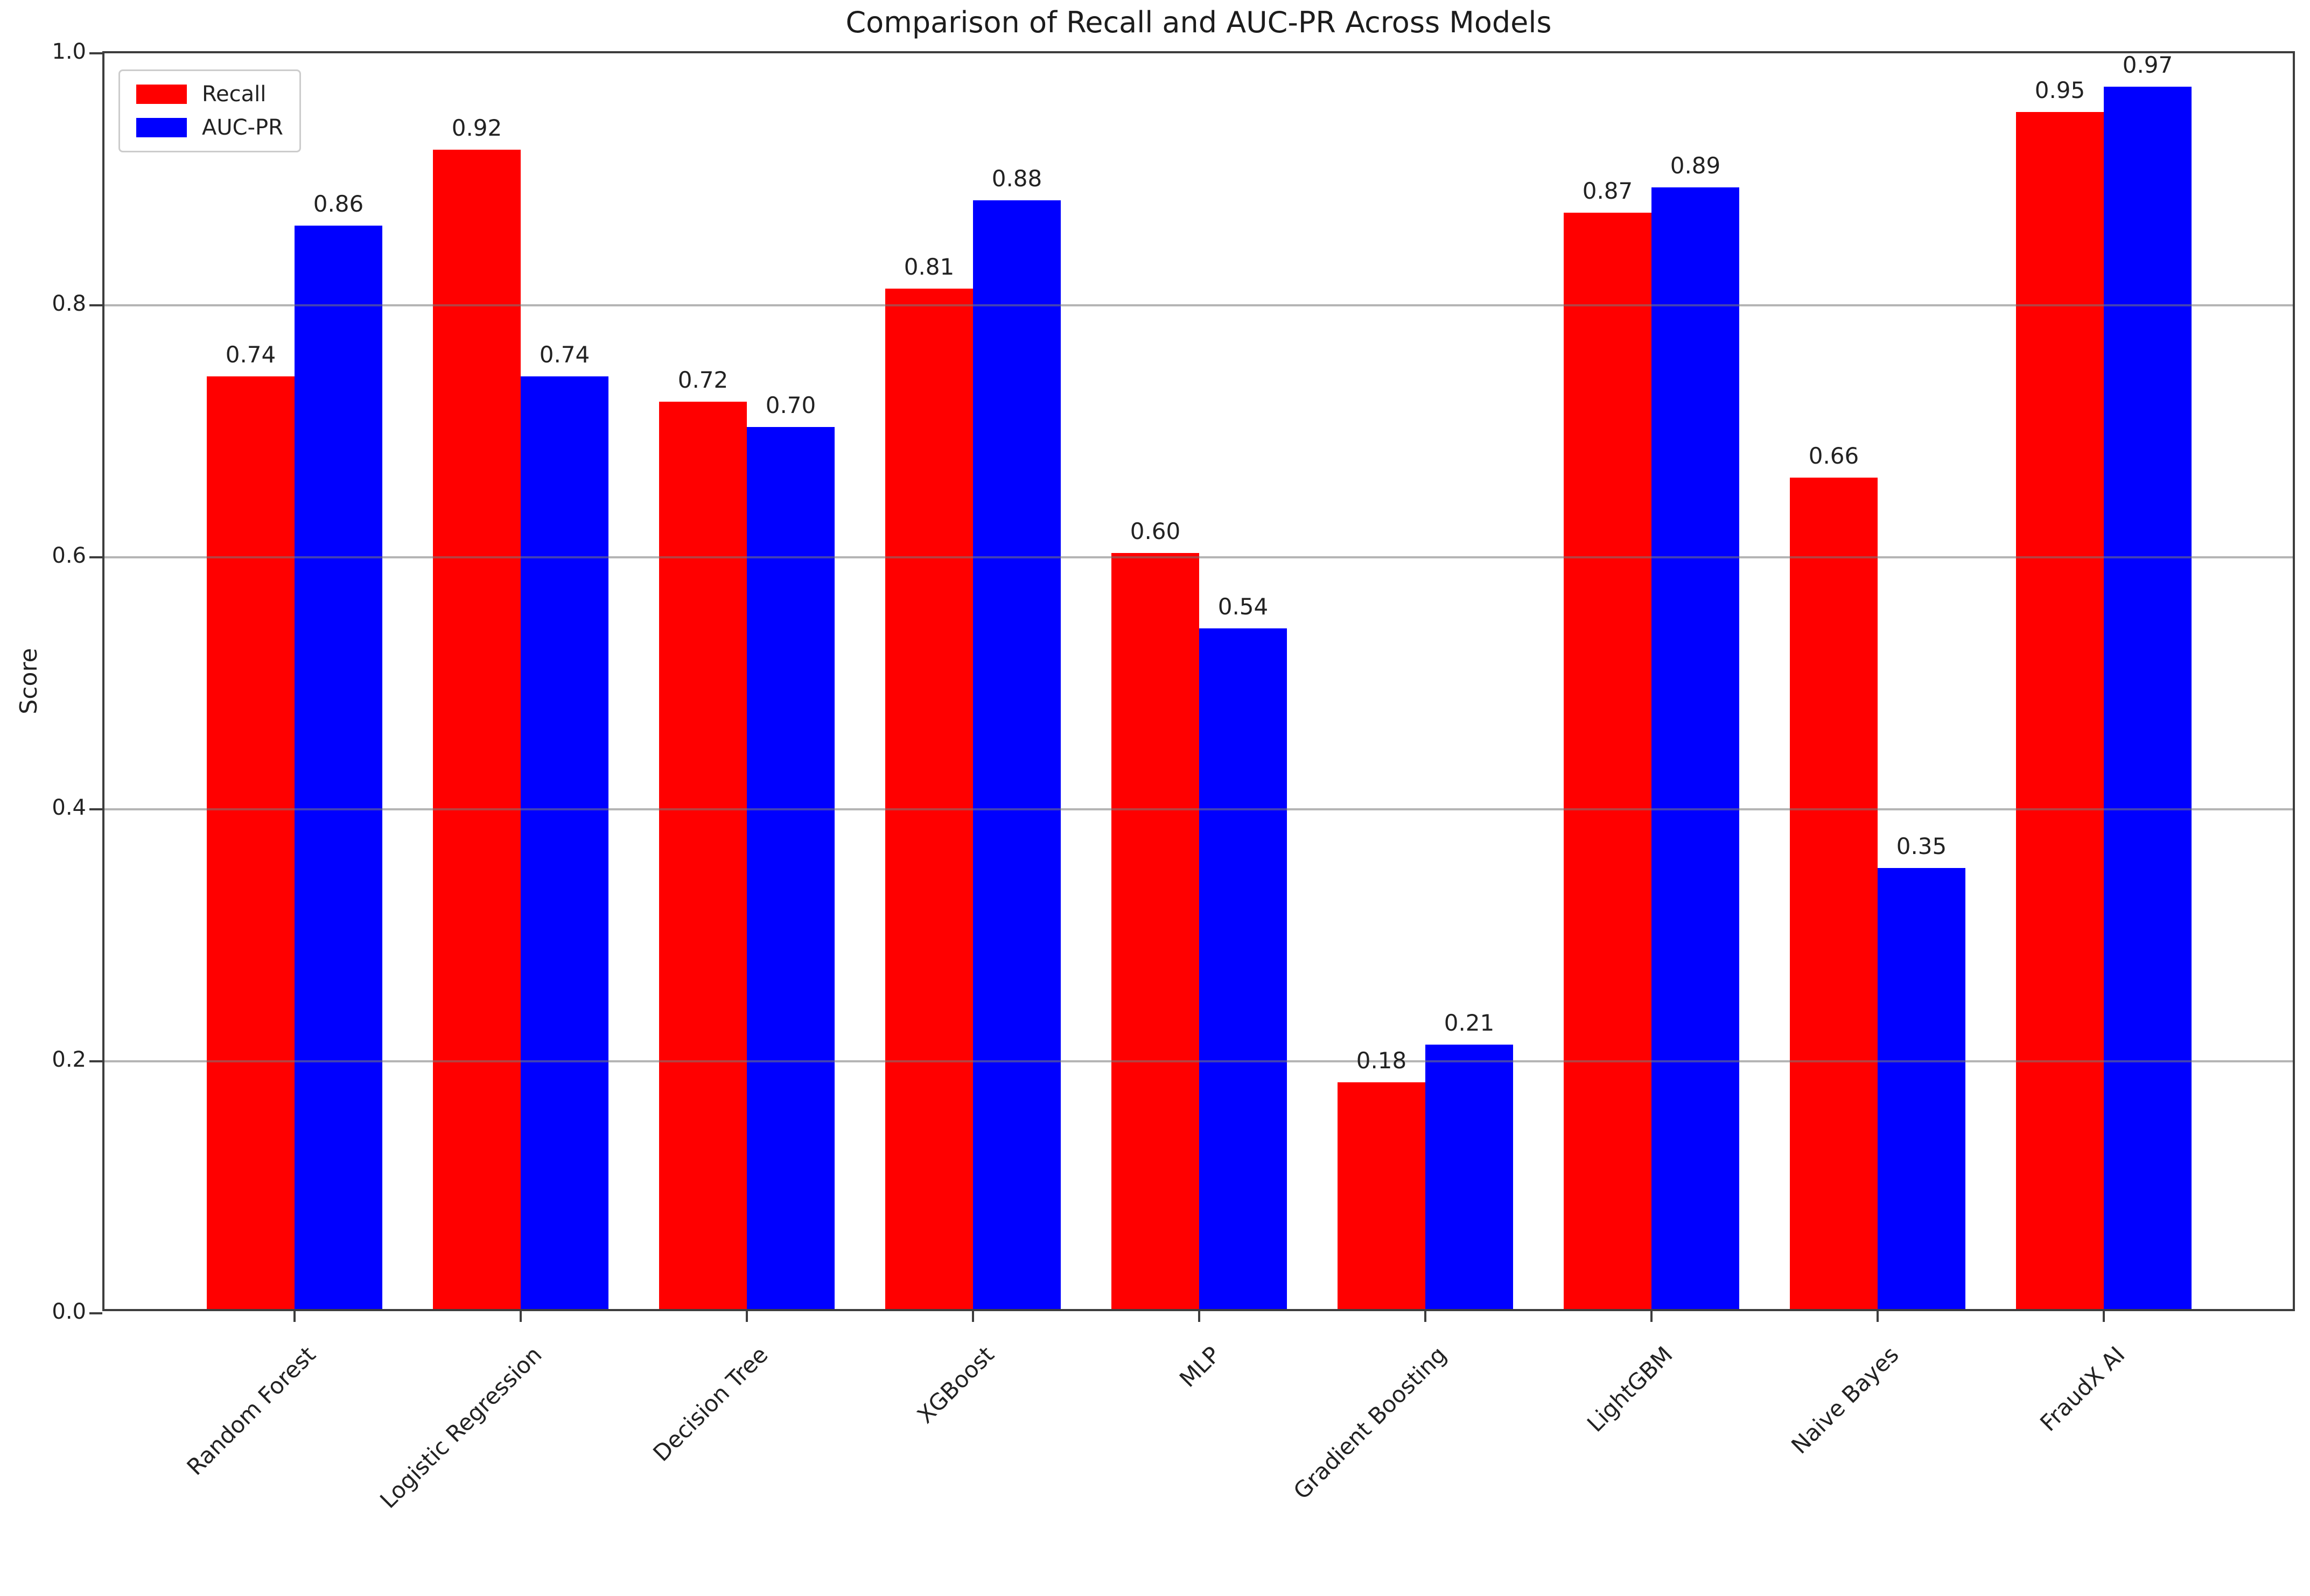 This screenshot has height=1596, width=2310. Describe the element at coordinates (1016, 178) in the screenshot. I see `bar-value-auc-pr-xgboost: 0.88` at that location.